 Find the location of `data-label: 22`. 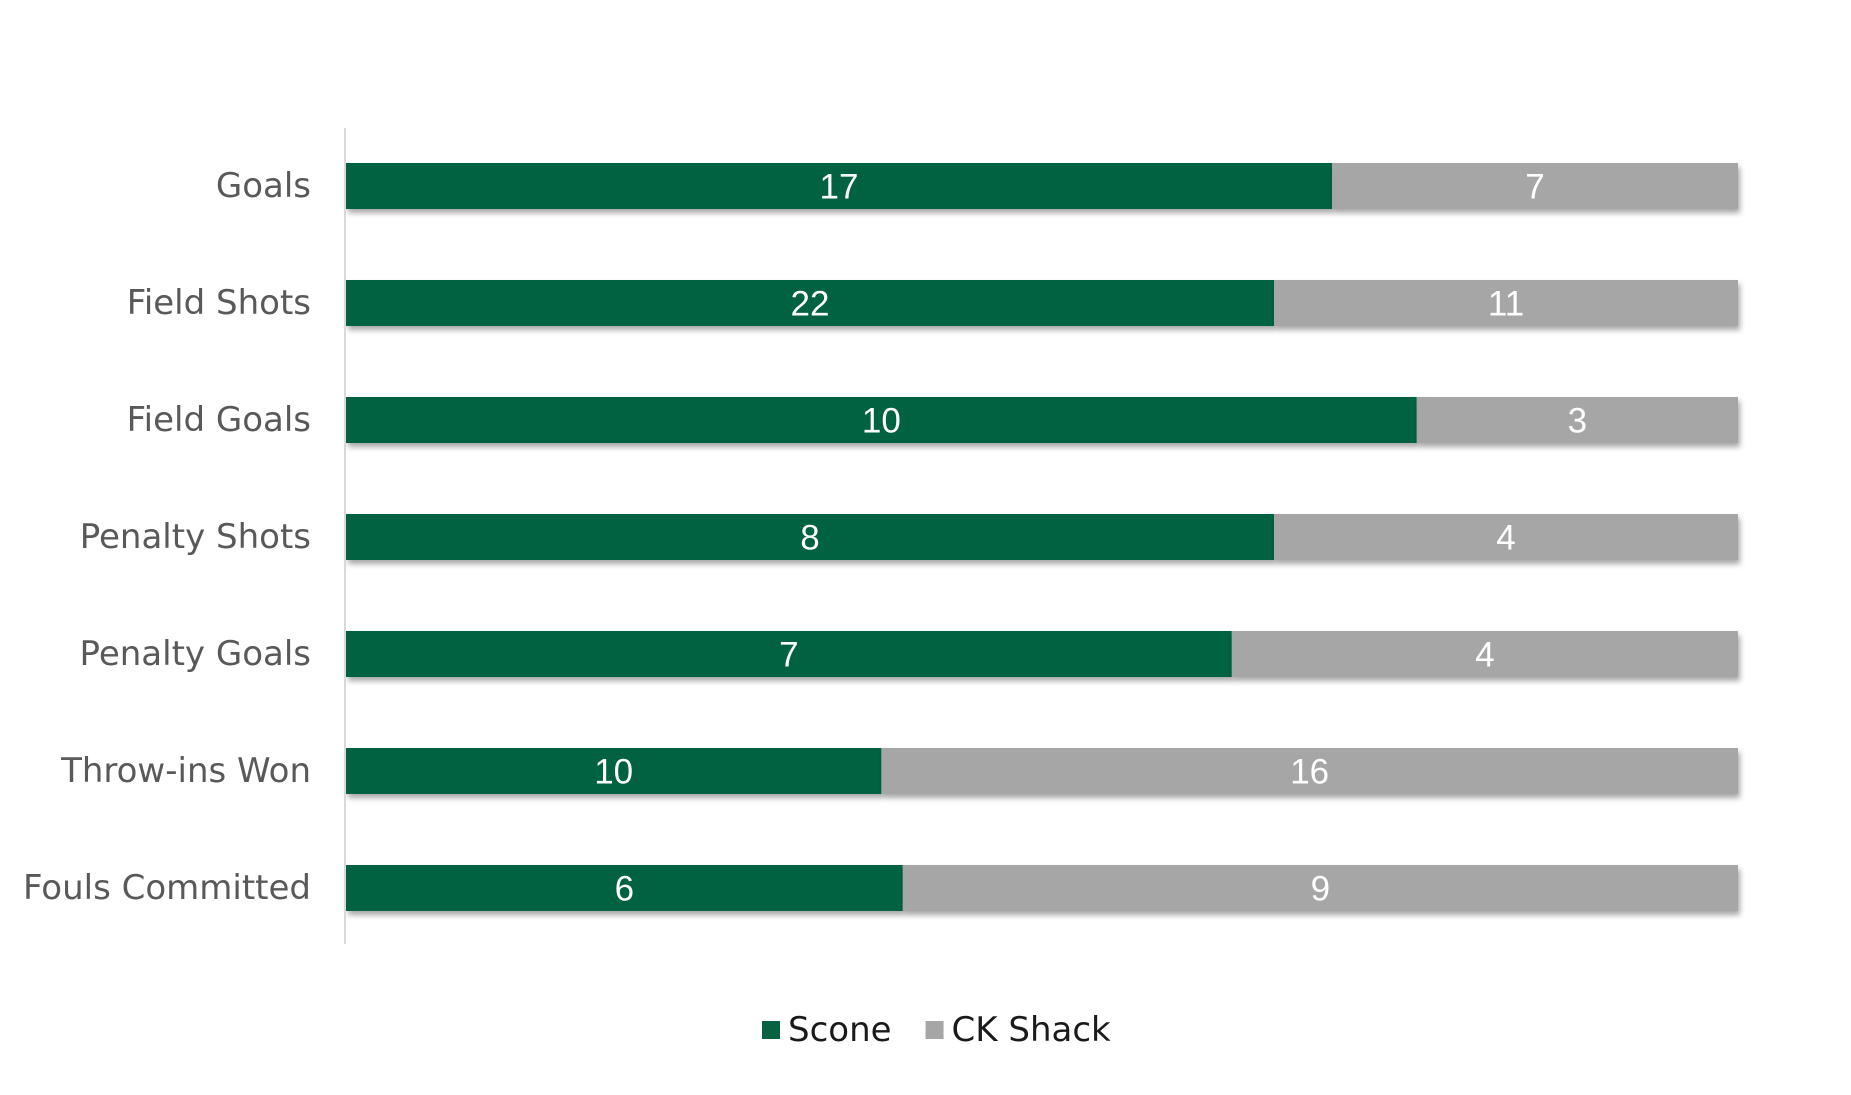

data-label: 22 is located at coordinates (810, 304).